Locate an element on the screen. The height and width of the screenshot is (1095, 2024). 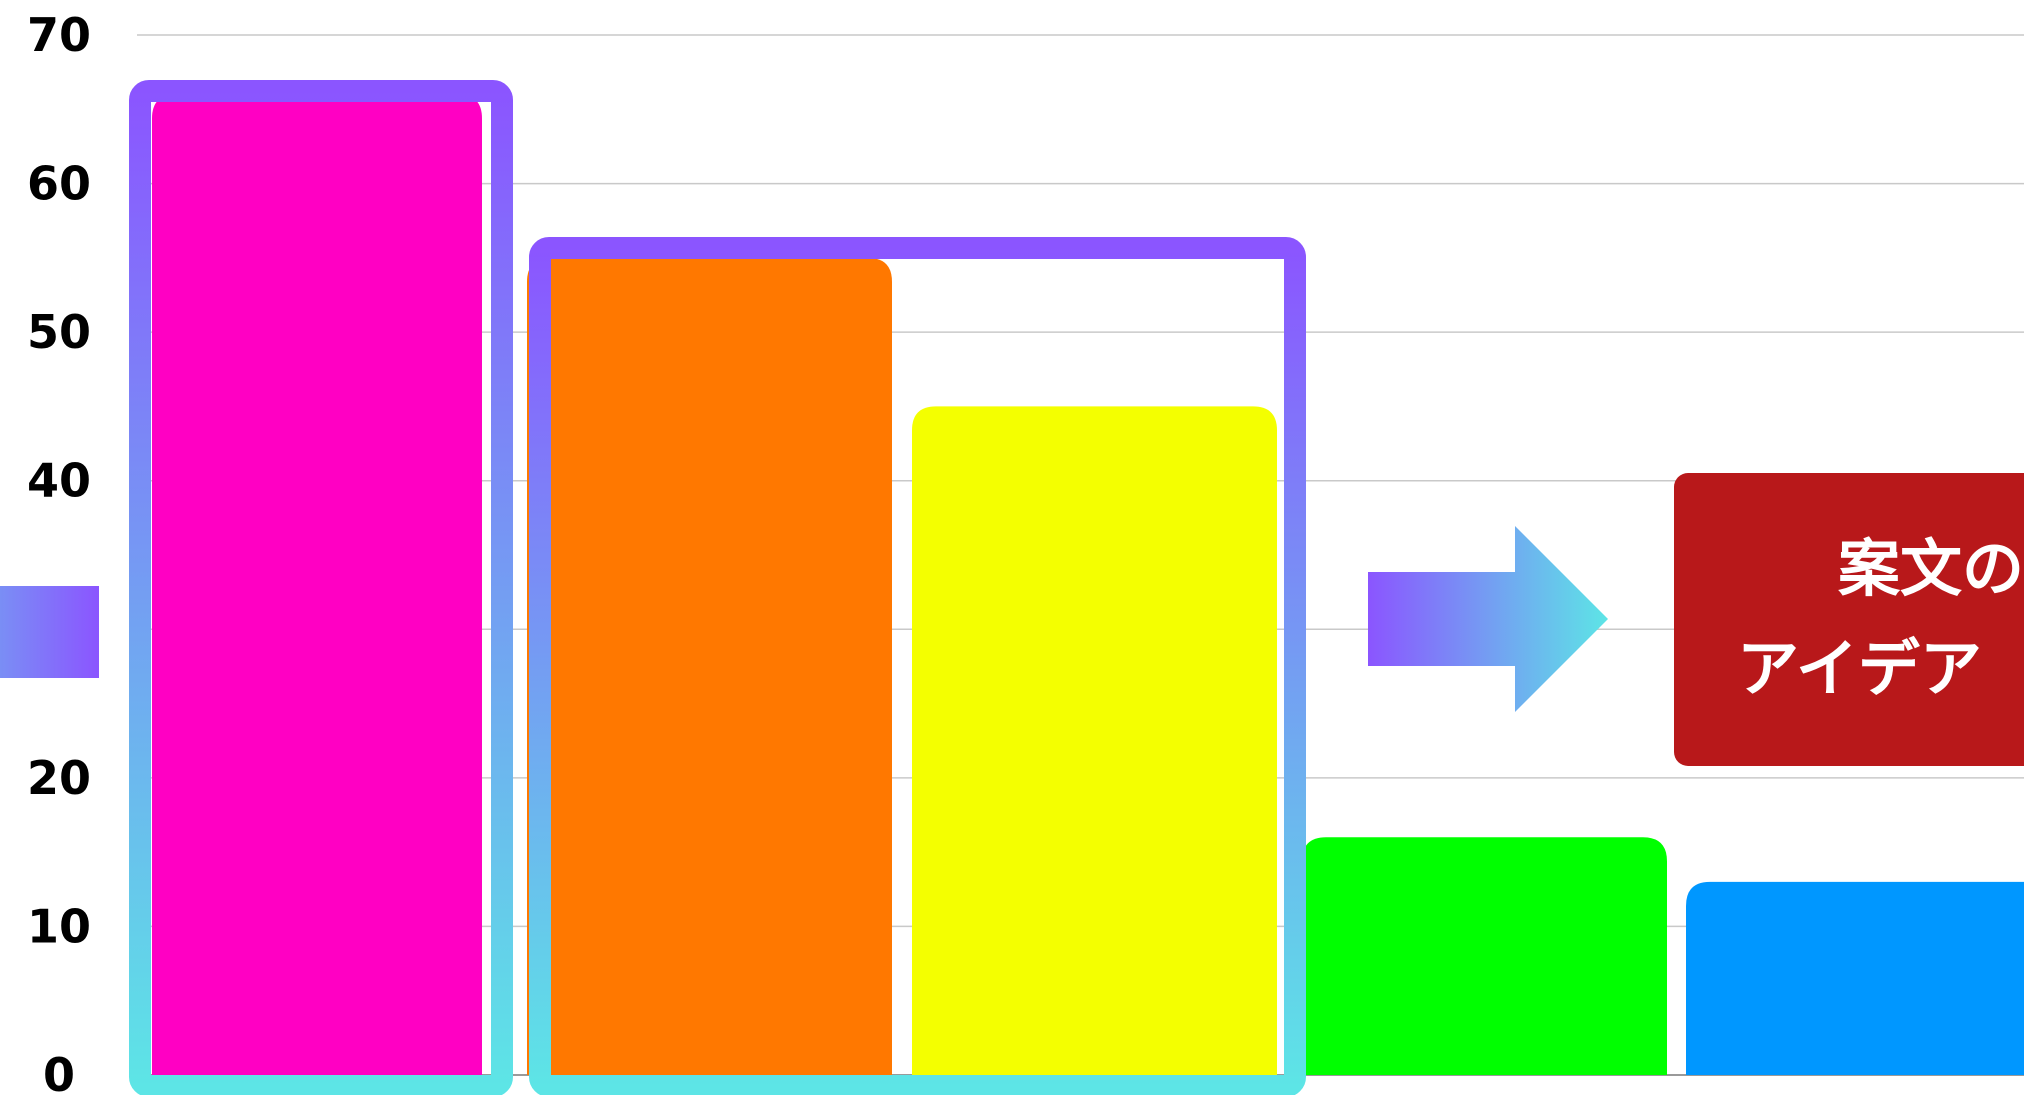
callout-box is located at coordinates (1849, 619).